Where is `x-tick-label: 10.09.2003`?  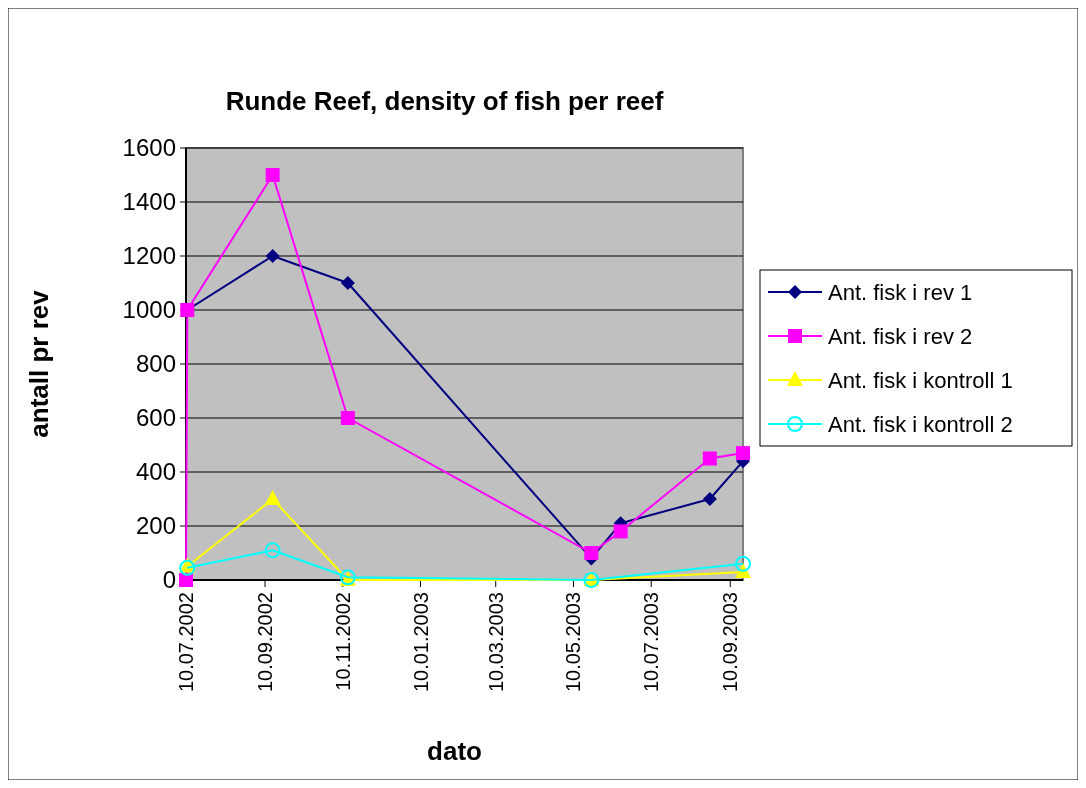
x-tick-label: 10.09.2003 is located at coordinates (730, 642).